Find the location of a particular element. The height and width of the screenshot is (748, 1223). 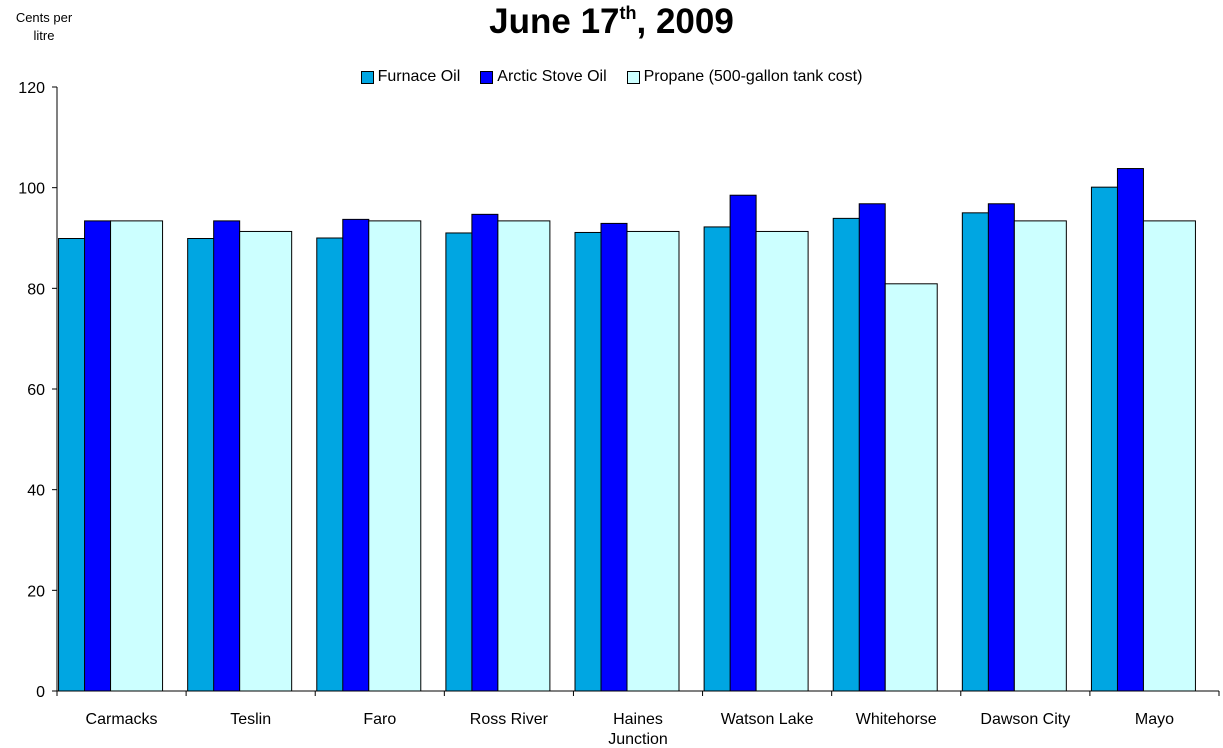

y-tick-label: 0 is located at coordinates (40, 692).